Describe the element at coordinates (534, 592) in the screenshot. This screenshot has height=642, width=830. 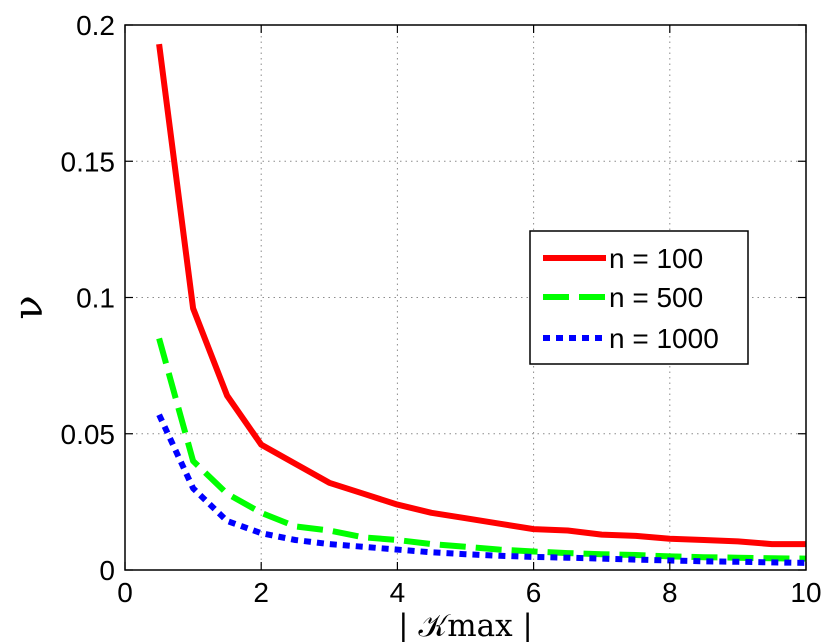
I see `x-tick-label: 6` at that location.